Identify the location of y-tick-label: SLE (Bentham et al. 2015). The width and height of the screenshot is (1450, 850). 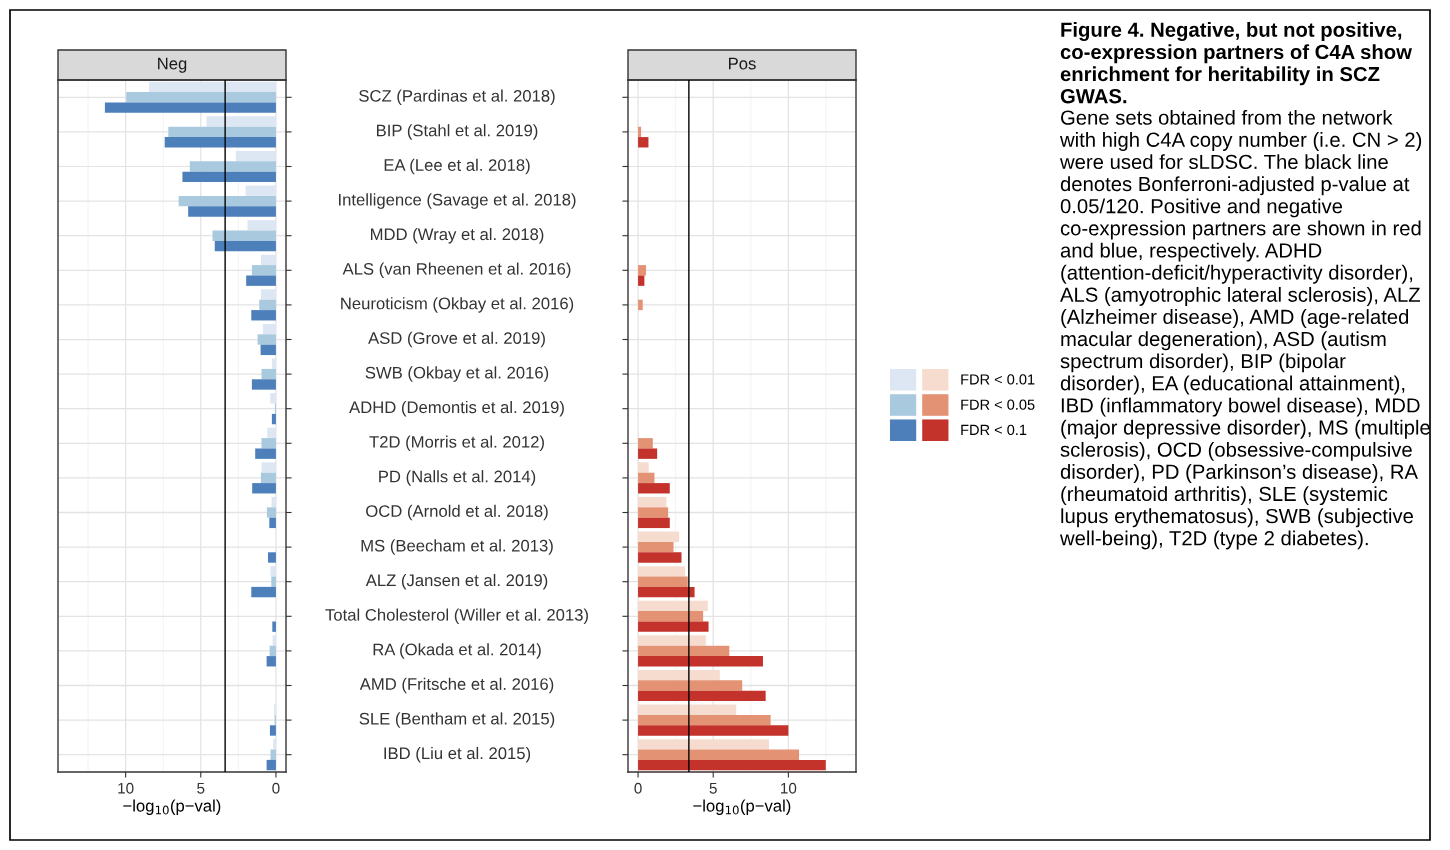
(457, 720).